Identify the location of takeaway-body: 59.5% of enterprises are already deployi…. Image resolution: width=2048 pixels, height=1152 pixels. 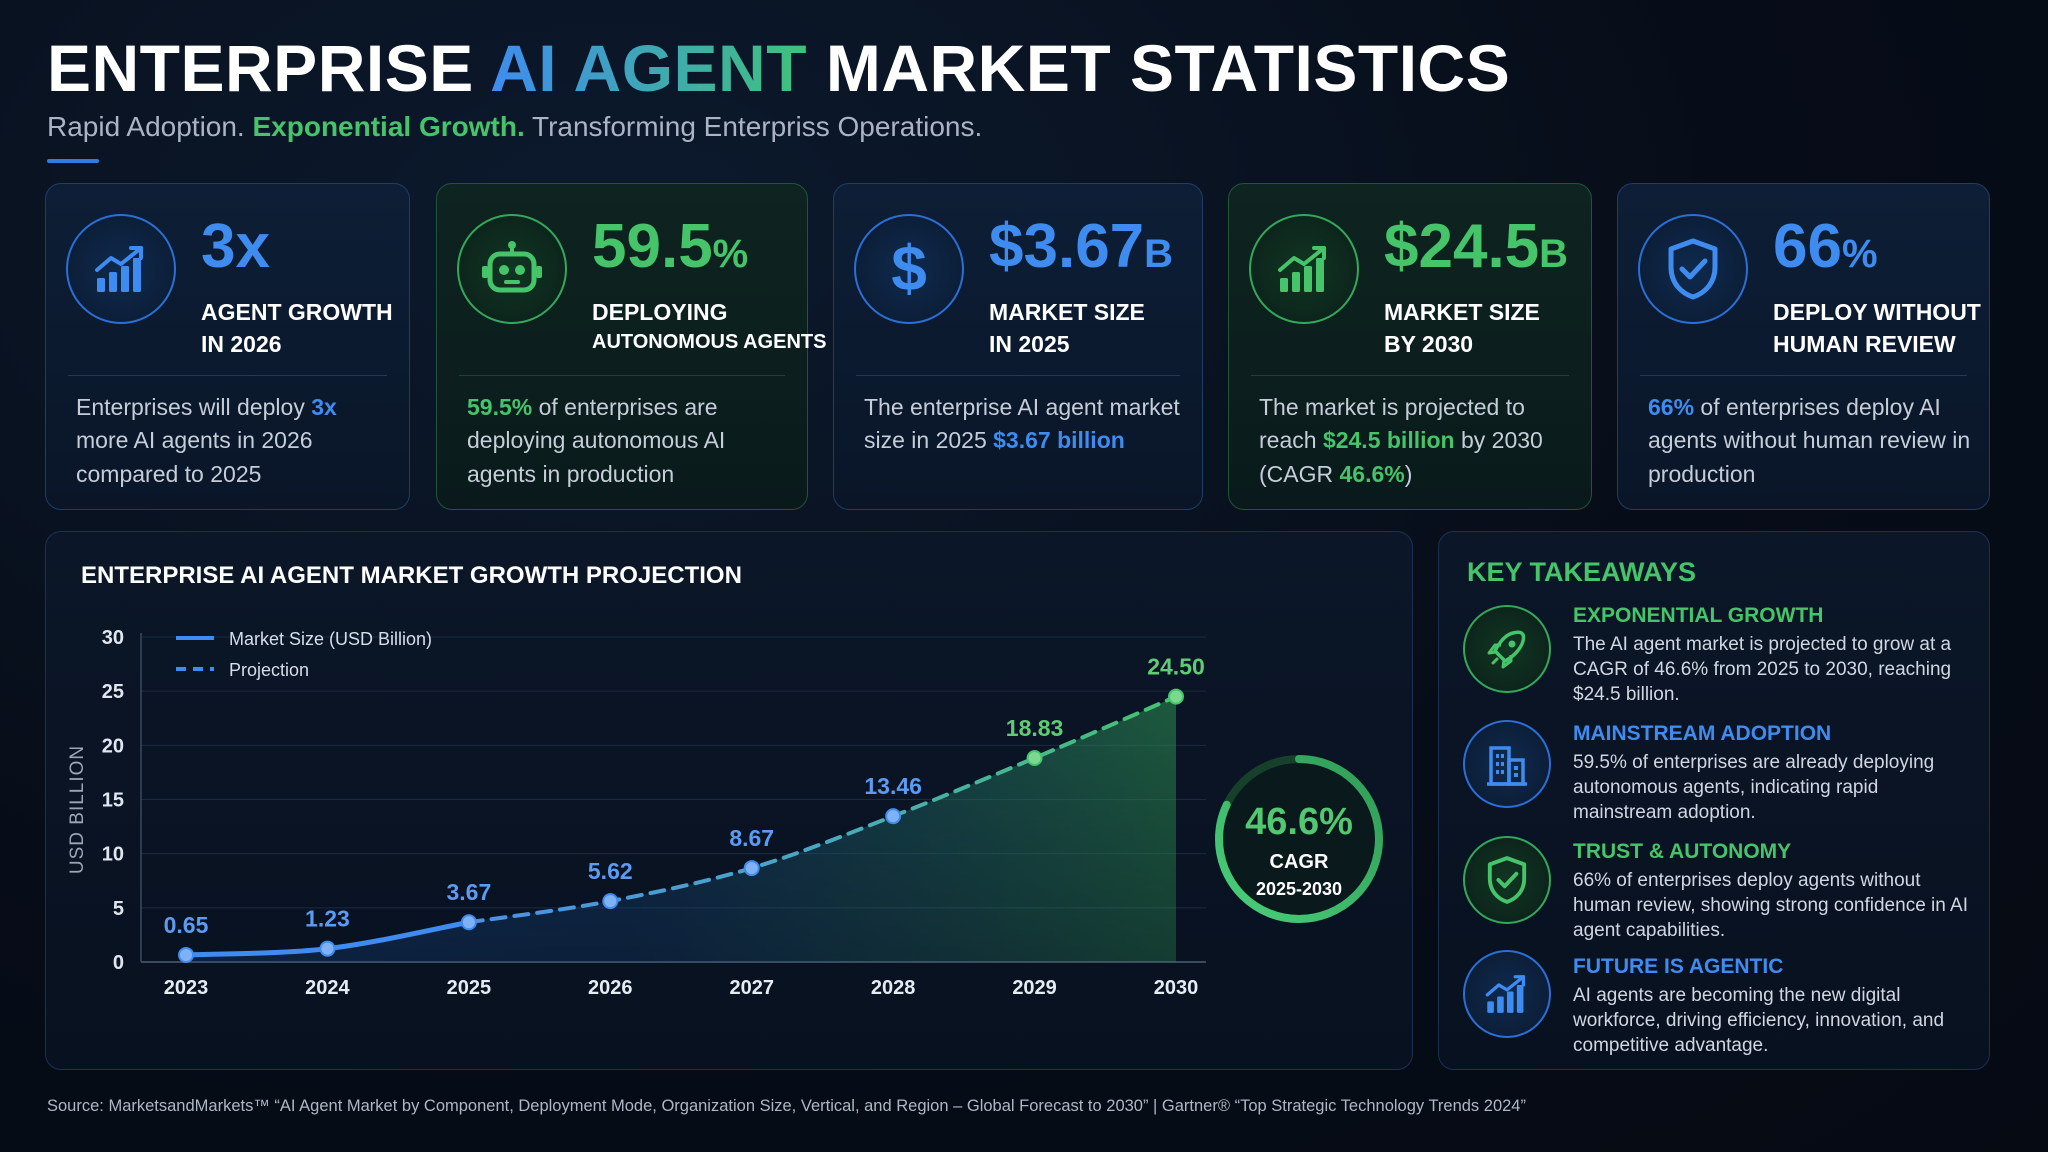
(1754, 788).